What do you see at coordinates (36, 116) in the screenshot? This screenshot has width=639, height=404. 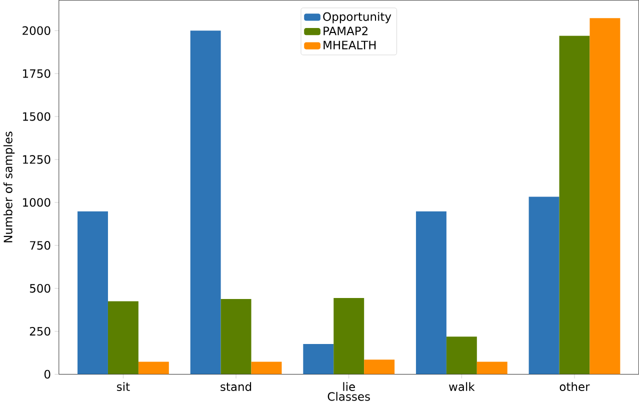 I see `y-tick-label: 1500` at bounding box center [36, 116].